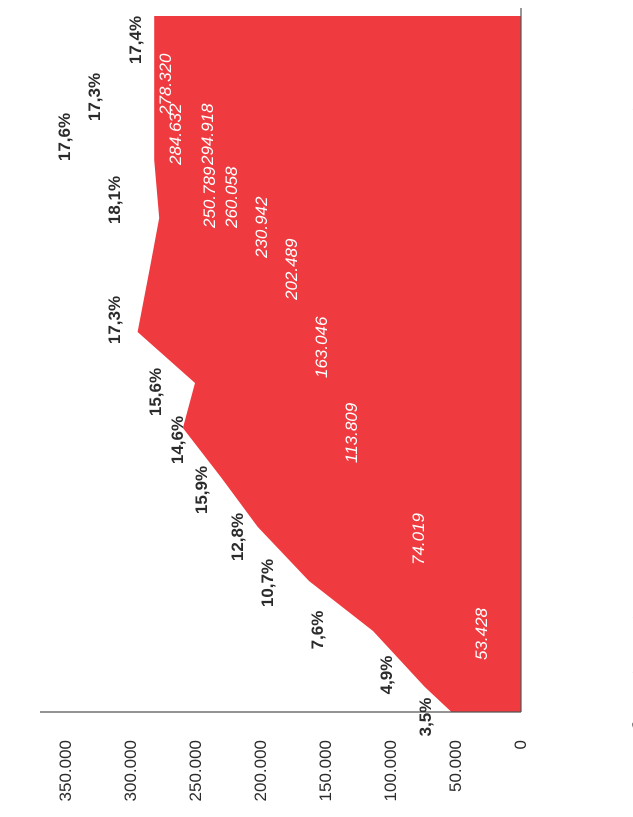 Image resolution: width=633 pixels, height=817 pixels. What do you see at coordinates (130, 770) in the screenshot?
I see `value-tick-label: 300.000` at bounding box center [130, 770].